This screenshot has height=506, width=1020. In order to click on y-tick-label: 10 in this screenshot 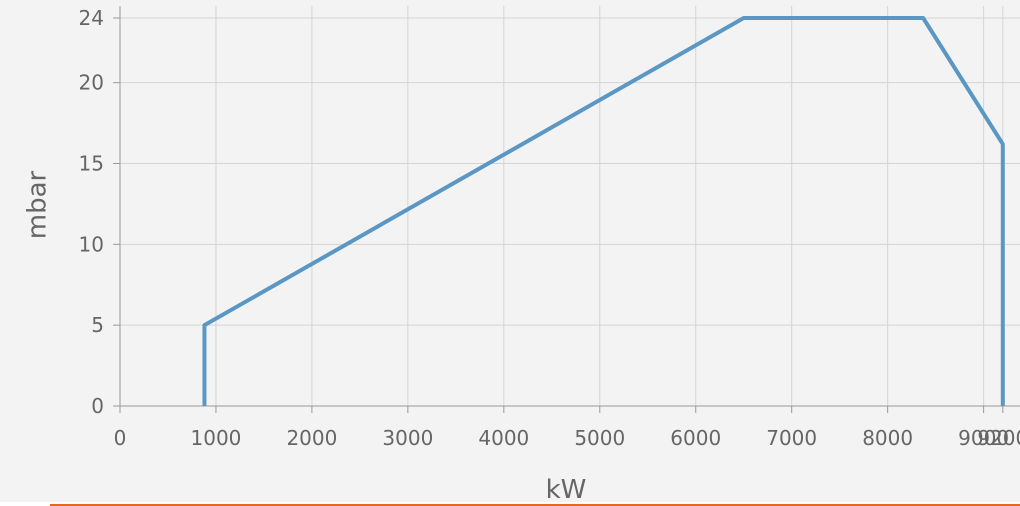, I will do `click(91, 244)`.